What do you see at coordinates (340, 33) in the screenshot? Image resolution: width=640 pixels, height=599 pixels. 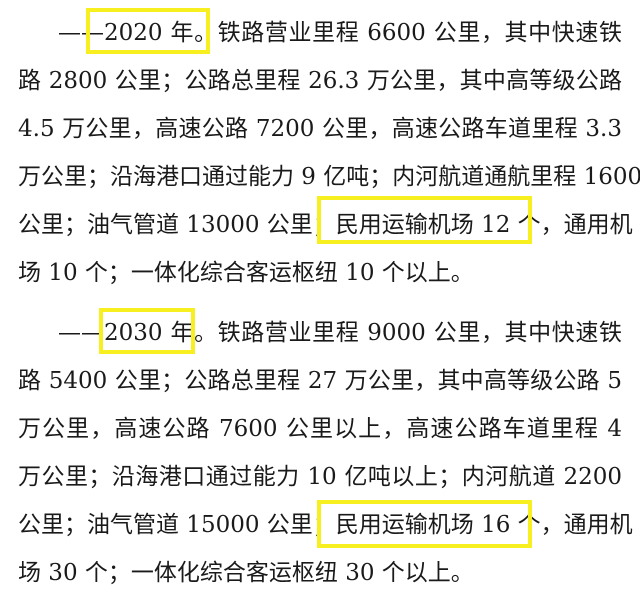 I see `text-line: ——2020 年。铁路营业里程 6600 公里，其中快速铁` at bounding box center [340, 33].